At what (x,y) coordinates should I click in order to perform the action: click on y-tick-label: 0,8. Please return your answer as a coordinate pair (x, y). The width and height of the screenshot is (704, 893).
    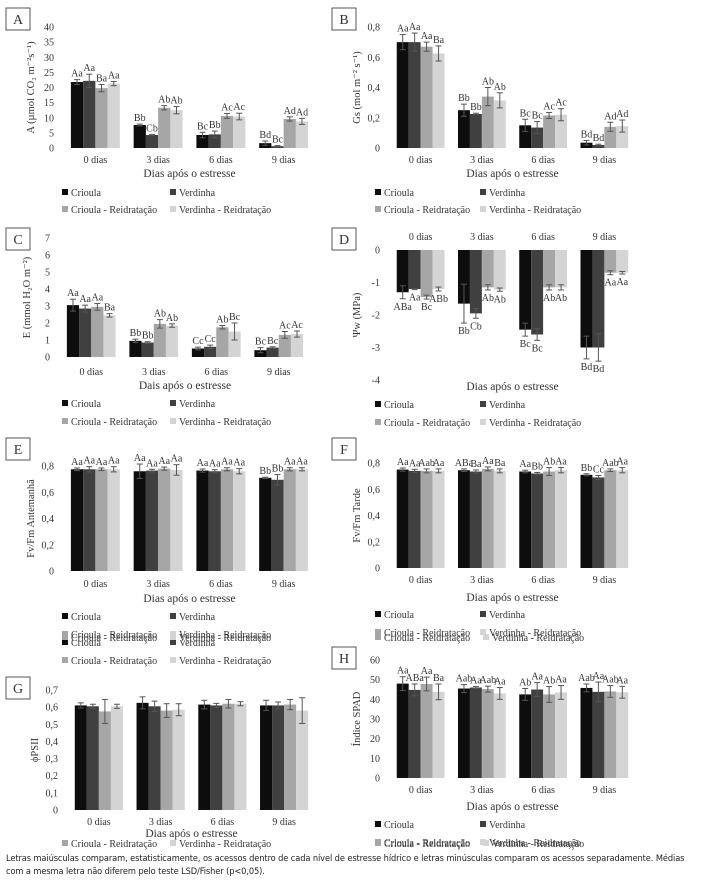
    Looking at the image, I should click on (48, 467).